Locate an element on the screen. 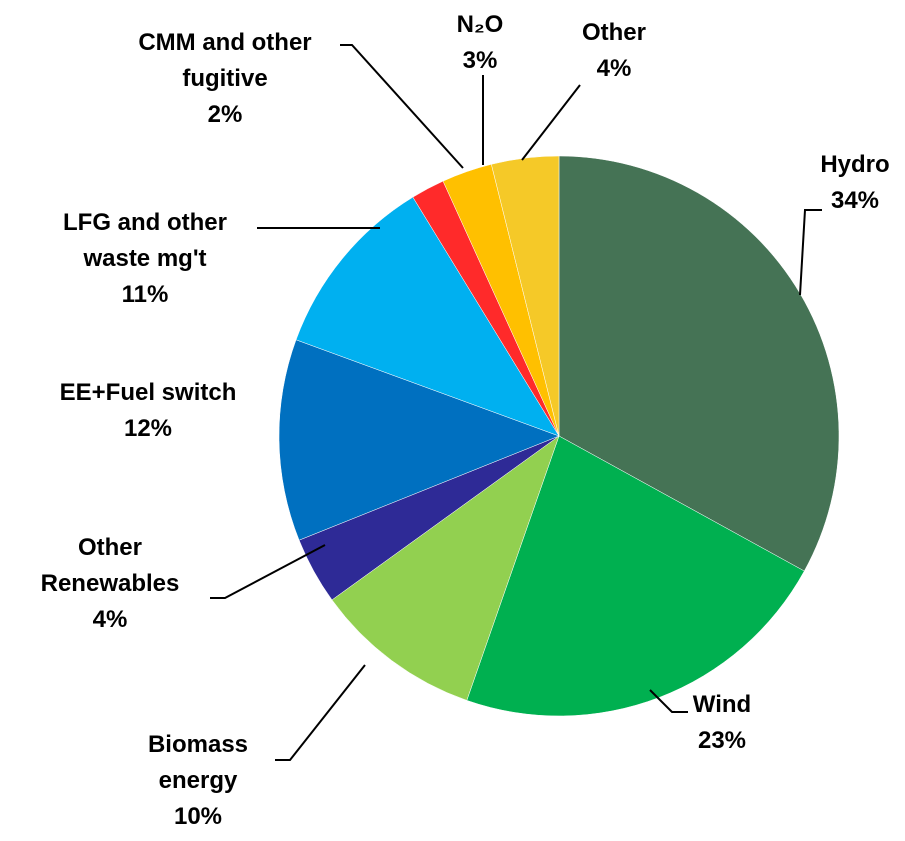 This screenshot has width=905, height=841. category-label: EE+Fuel switch is located at coordinates (148, 392).